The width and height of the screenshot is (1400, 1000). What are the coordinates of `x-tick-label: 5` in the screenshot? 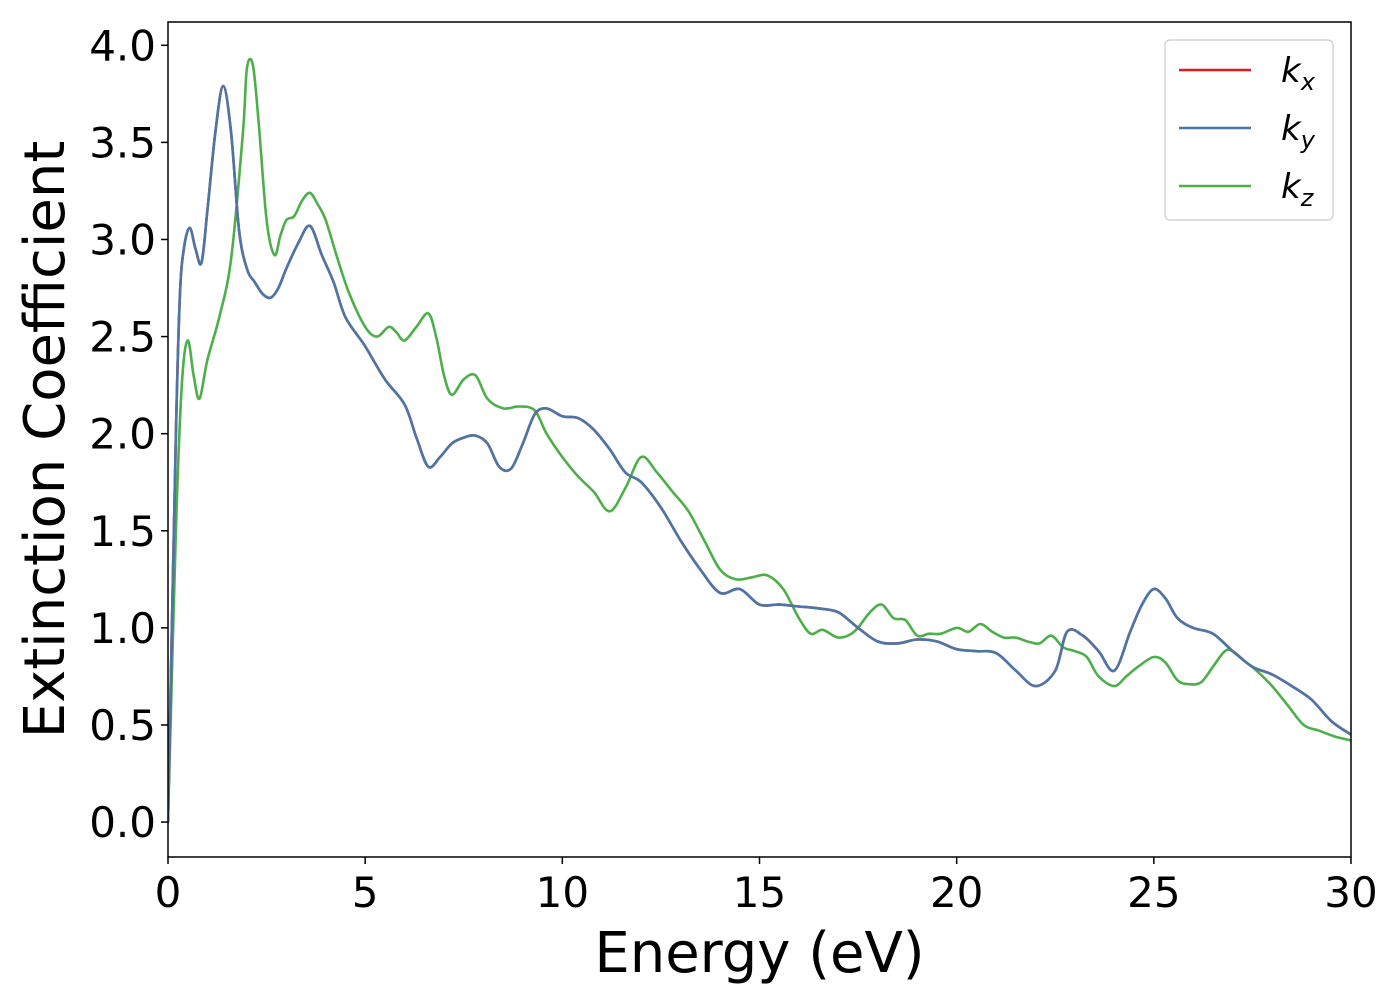 It's located at (365, 892).